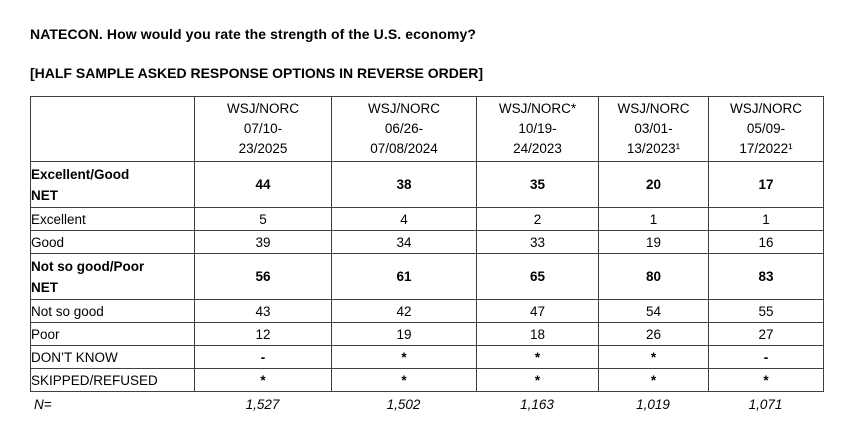 The image size is (847, 441). I want to click on value-cell: 33, so click(537, 242).